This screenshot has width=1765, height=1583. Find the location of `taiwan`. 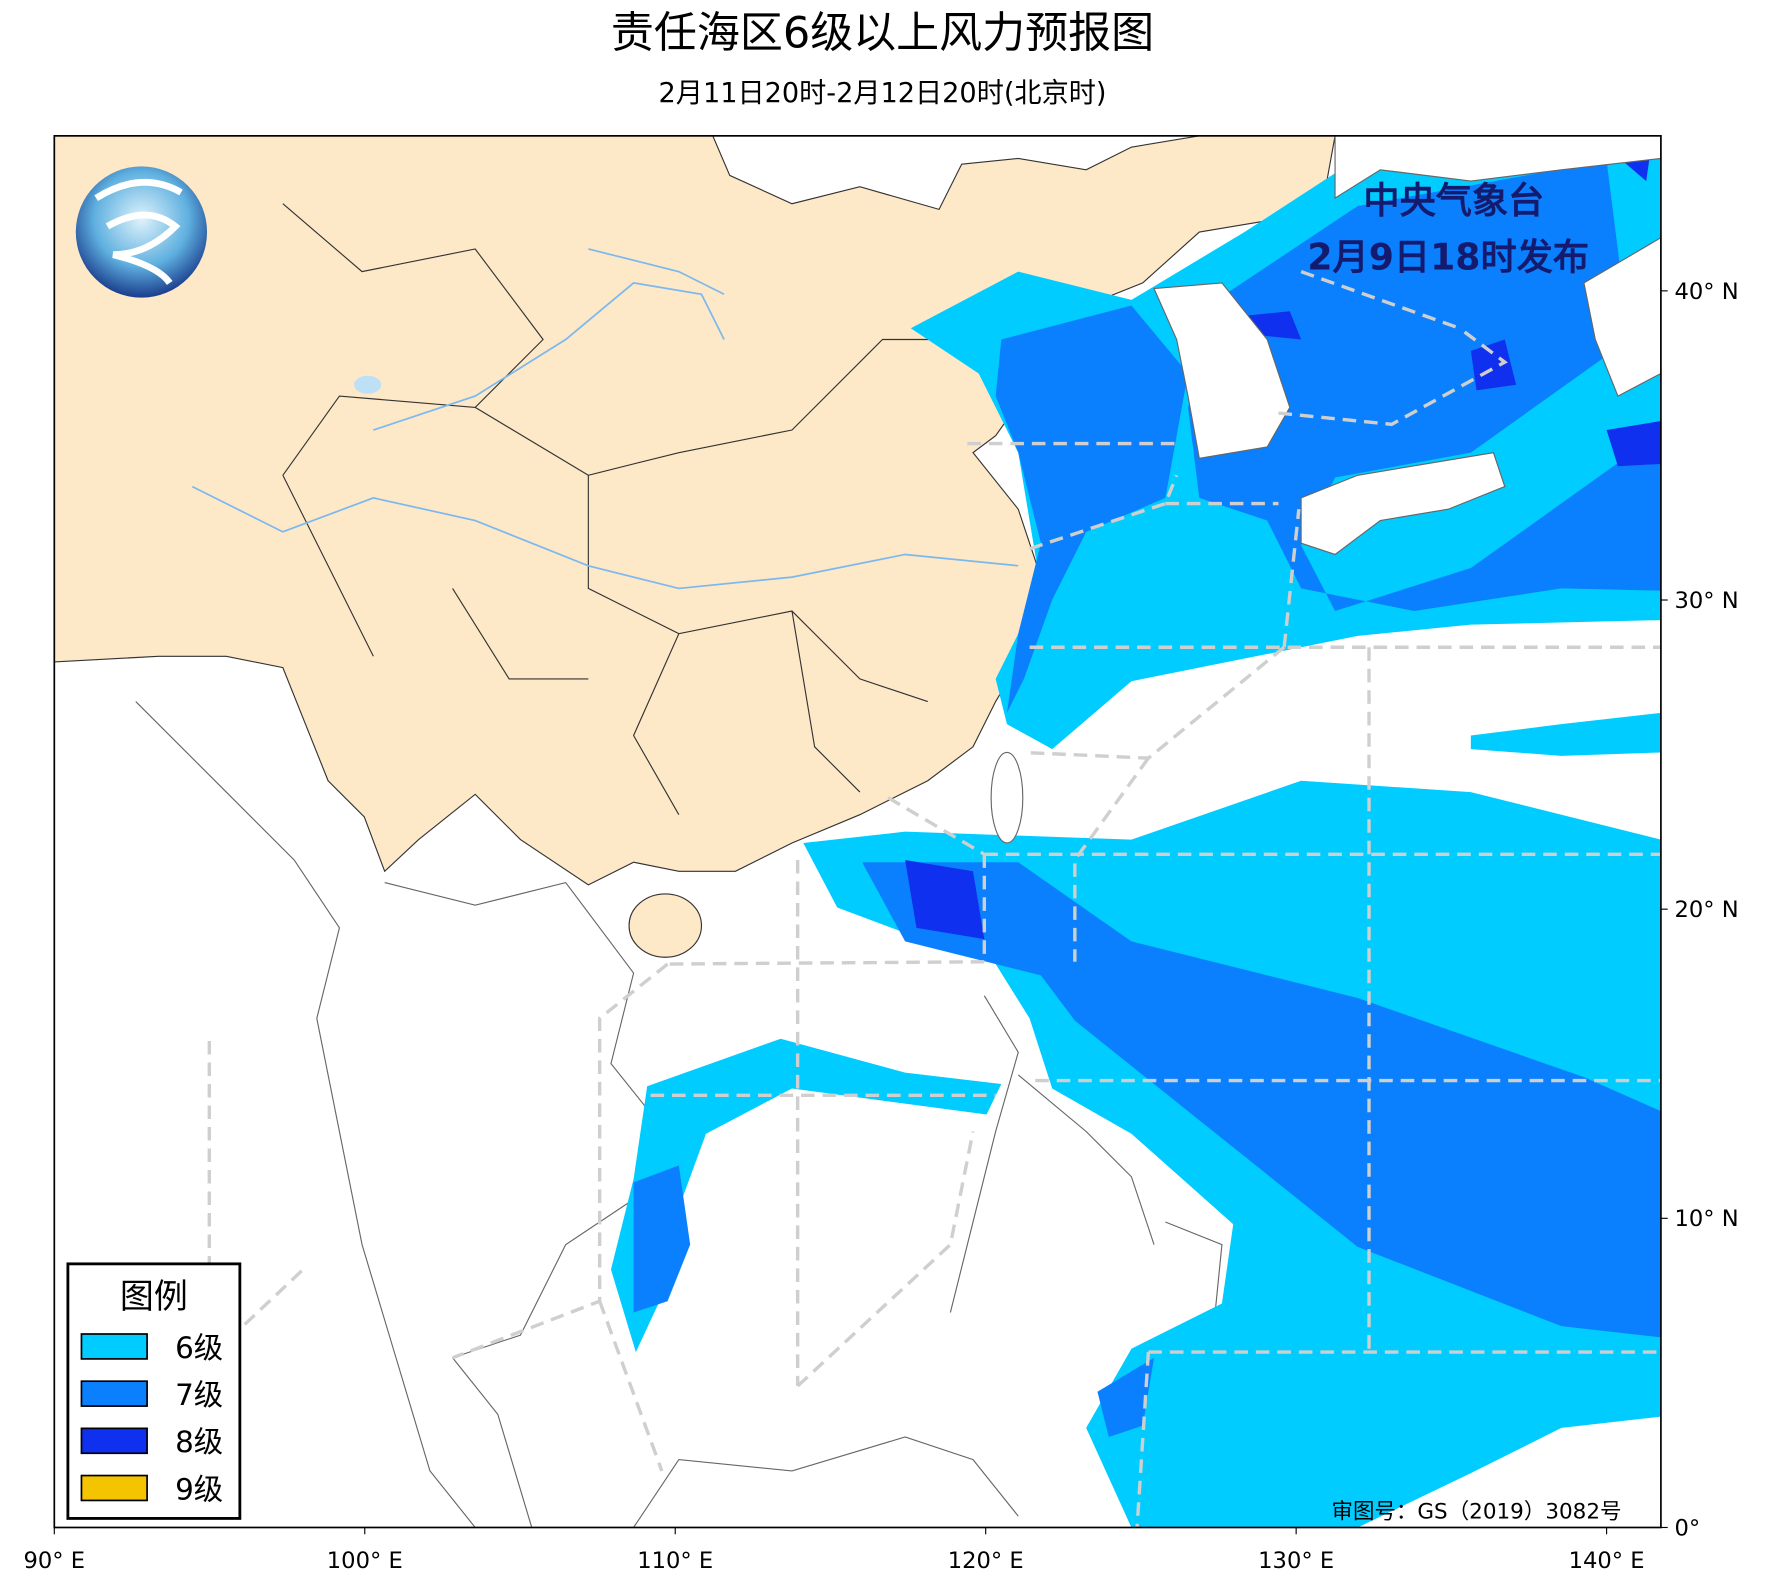

taiwan is located at coordinates (1007, 797).